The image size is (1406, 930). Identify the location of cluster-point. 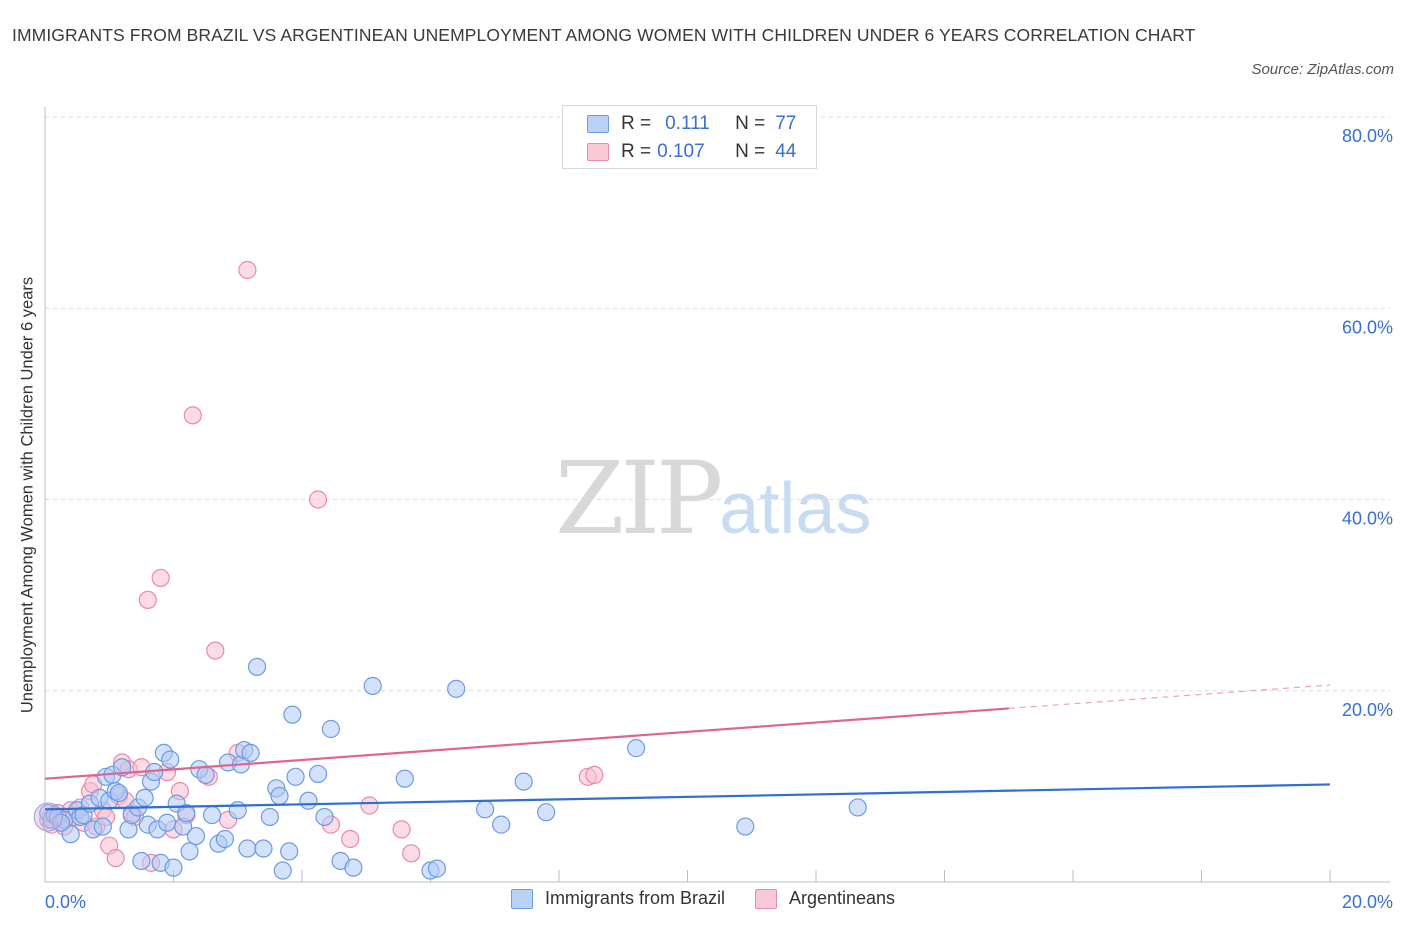
(48, 817).